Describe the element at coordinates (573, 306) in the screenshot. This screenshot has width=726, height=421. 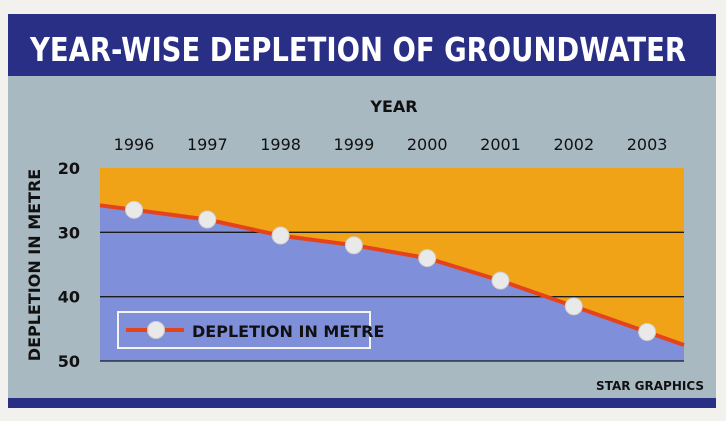
I see `data-point-2002` at that location.